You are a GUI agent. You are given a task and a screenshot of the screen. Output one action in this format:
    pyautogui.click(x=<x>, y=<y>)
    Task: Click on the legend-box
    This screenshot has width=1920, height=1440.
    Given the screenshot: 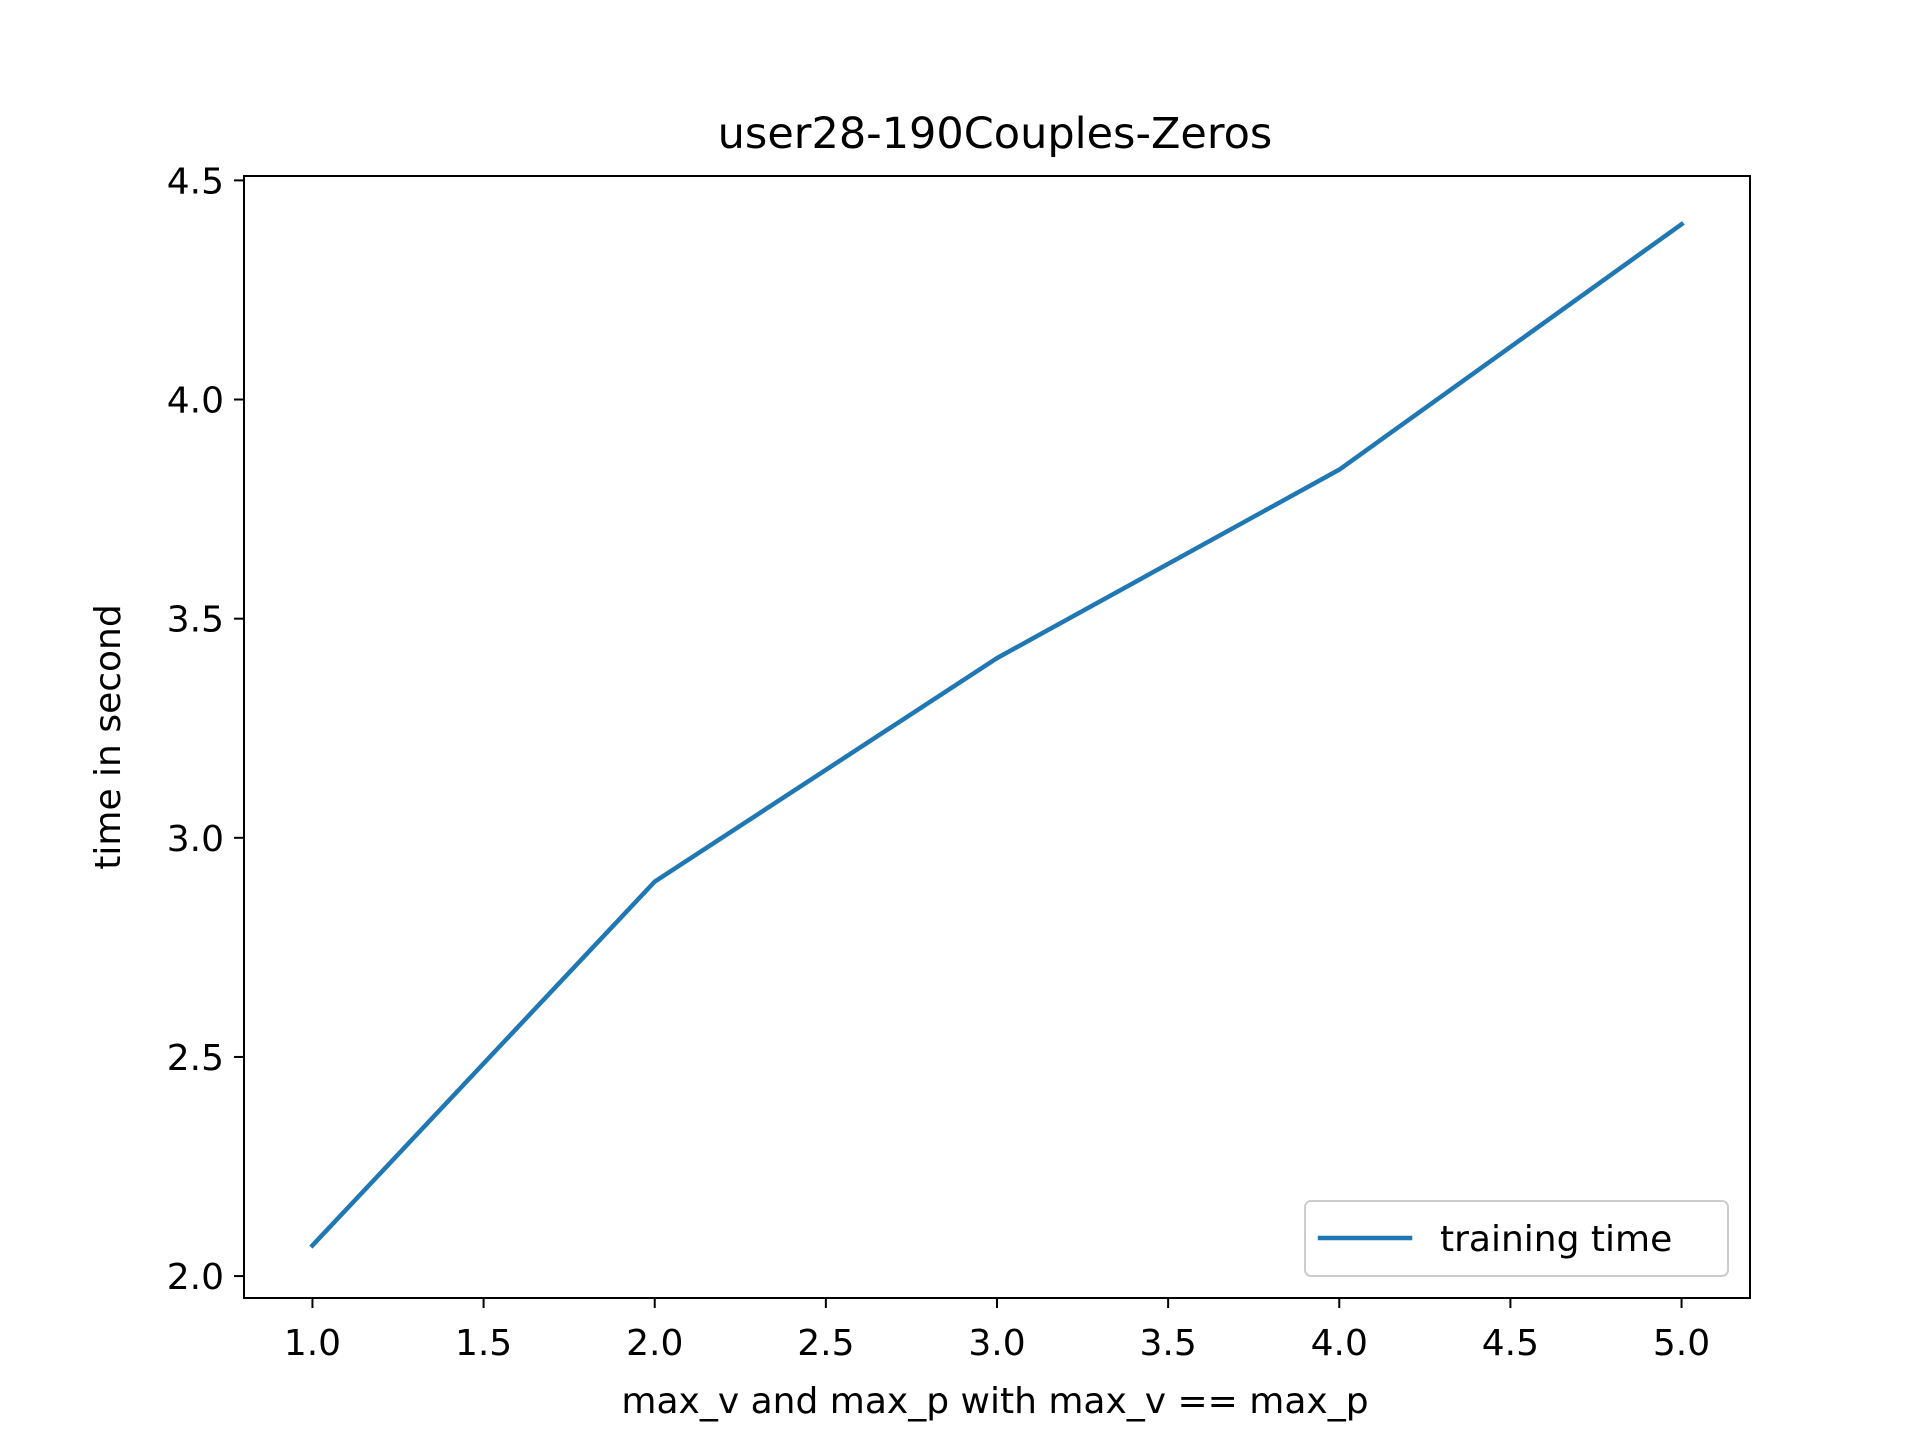 What is the action you would take?
    pyautogui.click(x=1516, y=1238)
    